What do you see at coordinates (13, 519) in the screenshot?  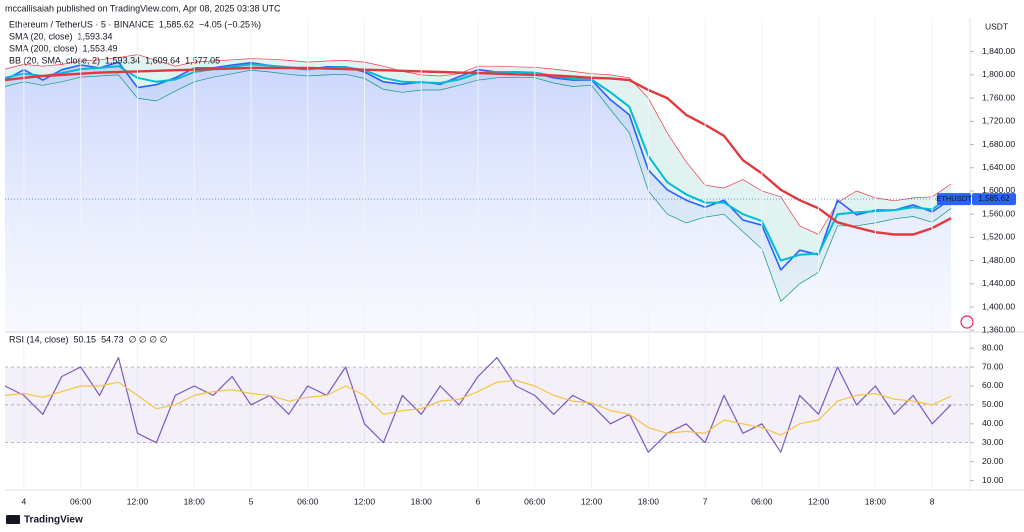 I see `logo-icon` at bounding box center [13, 519].